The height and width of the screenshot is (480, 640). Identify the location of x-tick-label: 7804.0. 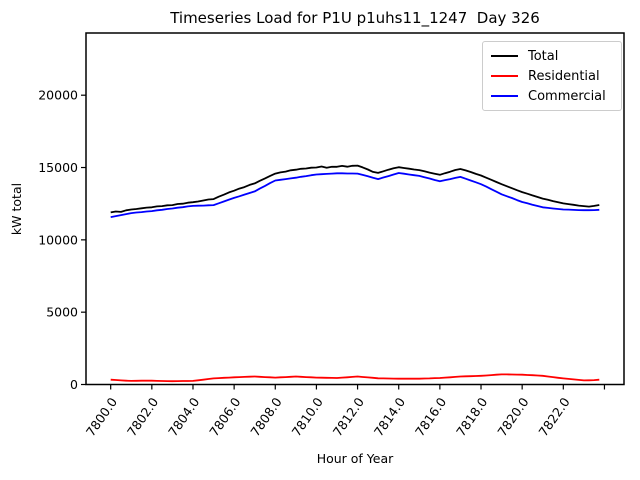
(183, 417).